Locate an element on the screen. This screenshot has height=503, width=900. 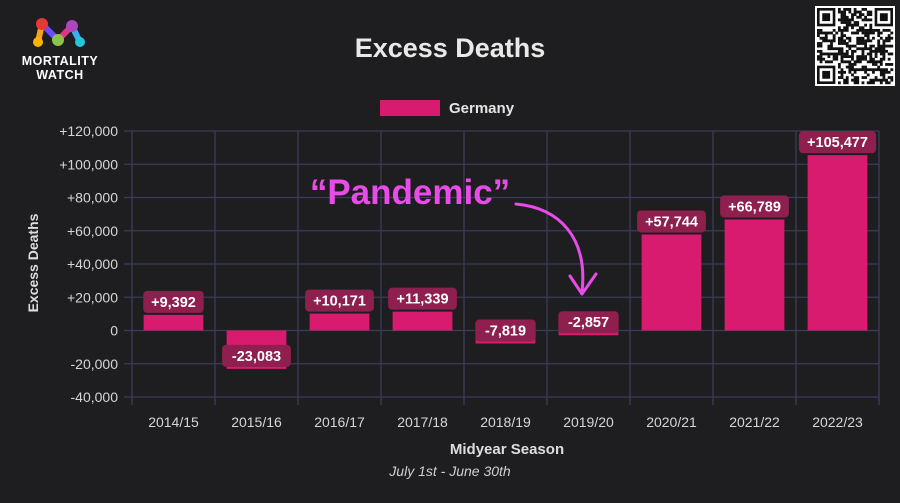
data-label: +10,171 is located at coordinates (339, 302).